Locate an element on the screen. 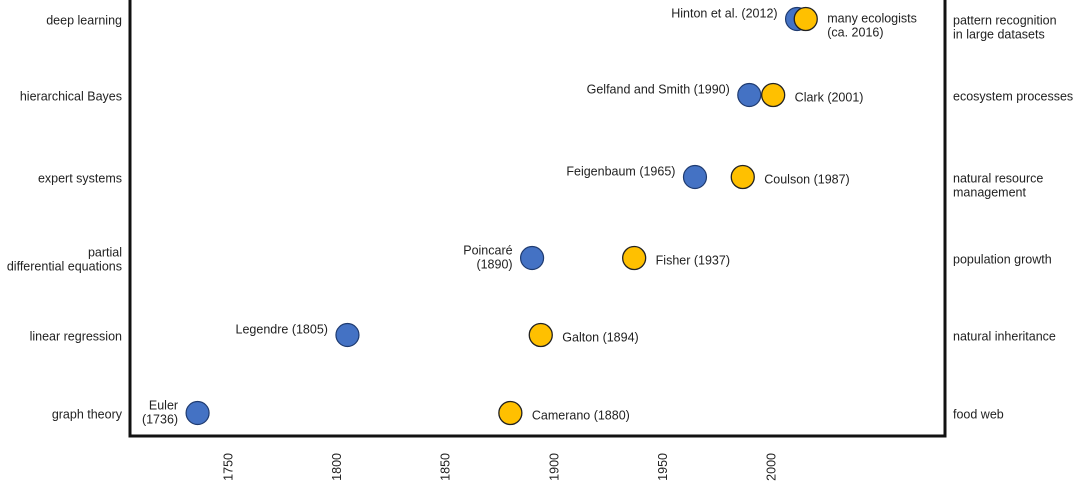  application-label-line: pattern recognition is located at coordinates (1005, 21).